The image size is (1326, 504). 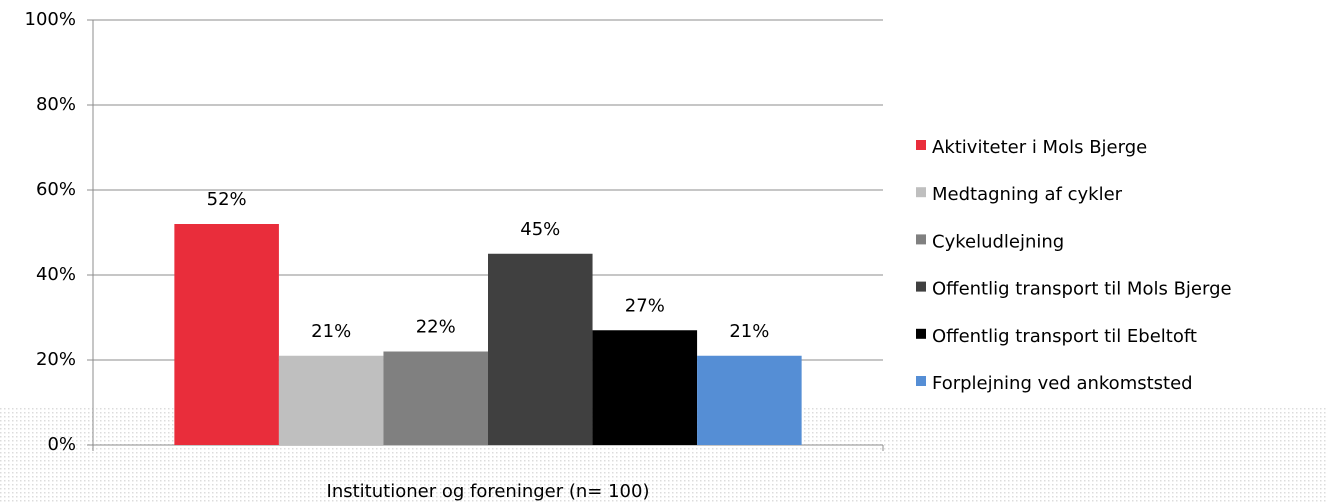 I want to click on legend-label: Offentlig transport til Mols Bjerge, so click(x=1082, y=289).